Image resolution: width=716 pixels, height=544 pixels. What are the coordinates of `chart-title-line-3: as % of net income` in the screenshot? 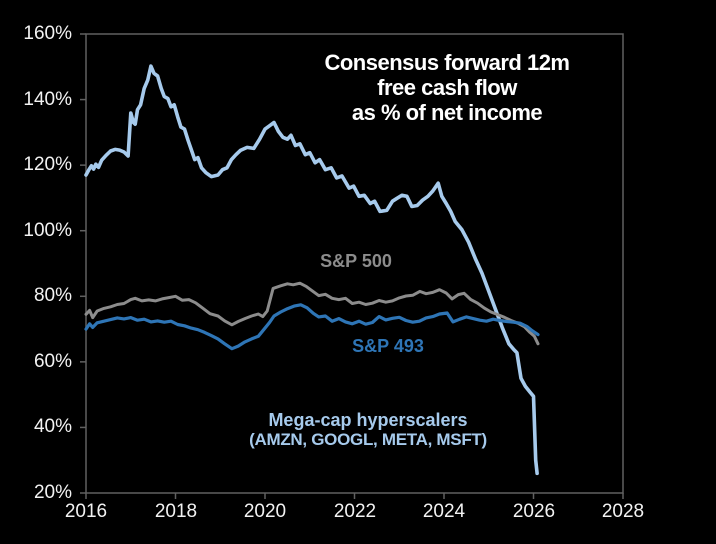 It's located at (447, 112).